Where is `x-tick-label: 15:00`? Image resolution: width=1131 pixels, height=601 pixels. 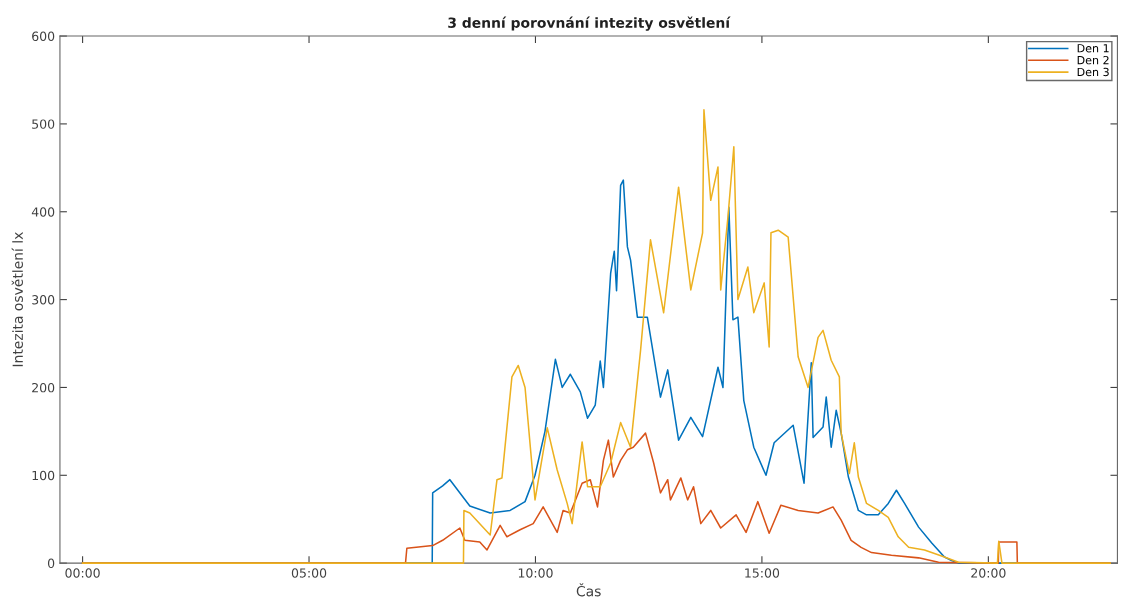 x-tick-label: 15:00 is located at coordinates (762, 573).